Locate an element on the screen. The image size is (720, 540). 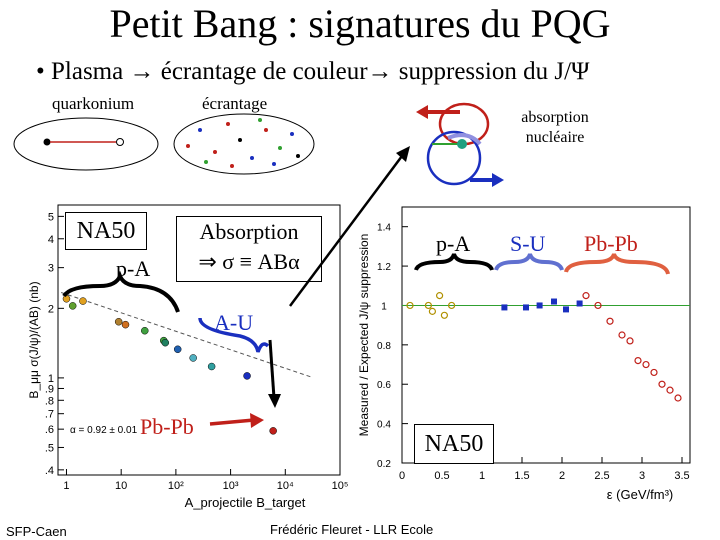
ecrantage-ellipse is located at coordinates (244, 144).